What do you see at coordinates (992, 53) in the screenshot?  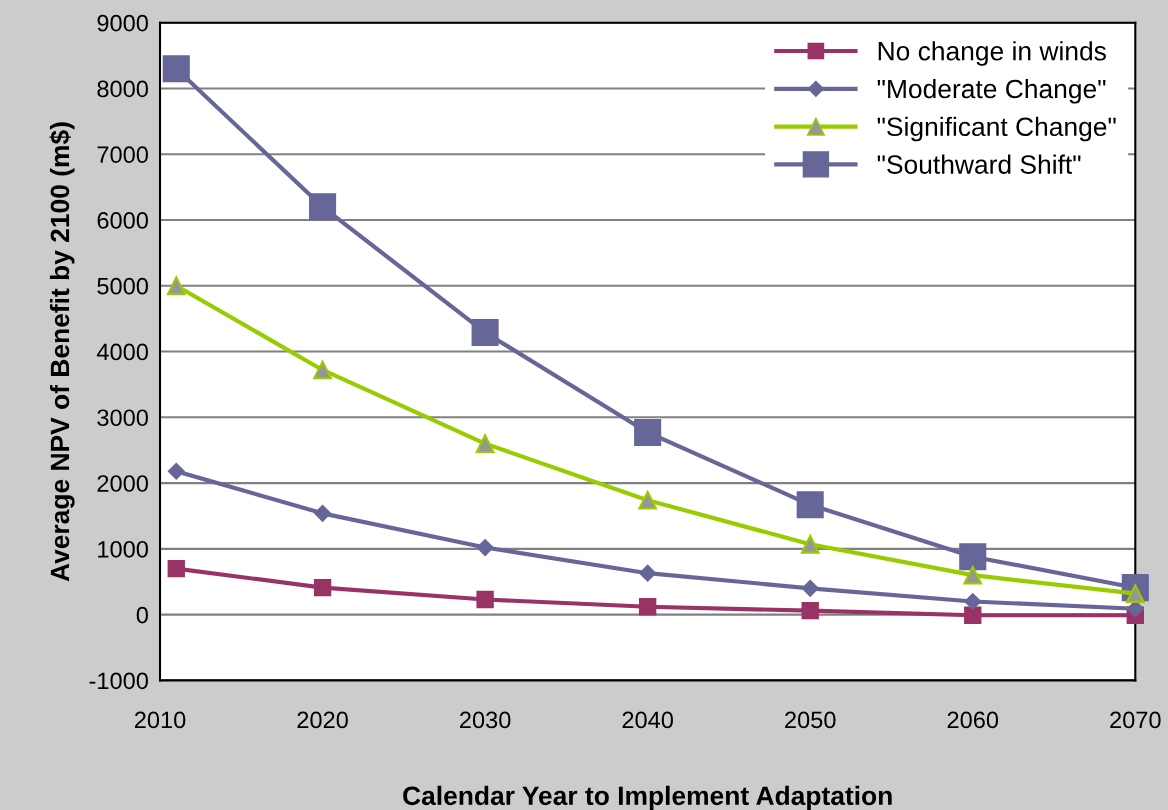 I see `legend-label: No change in winds` at bounding box center [992, 53].